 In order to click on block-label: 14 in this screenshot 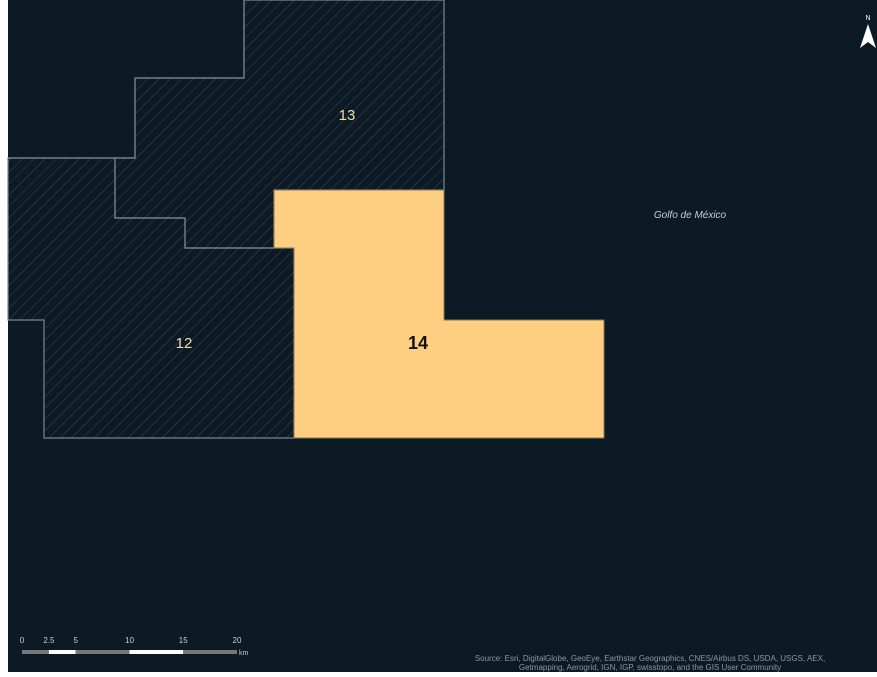, I will do `click(418, 343)`.